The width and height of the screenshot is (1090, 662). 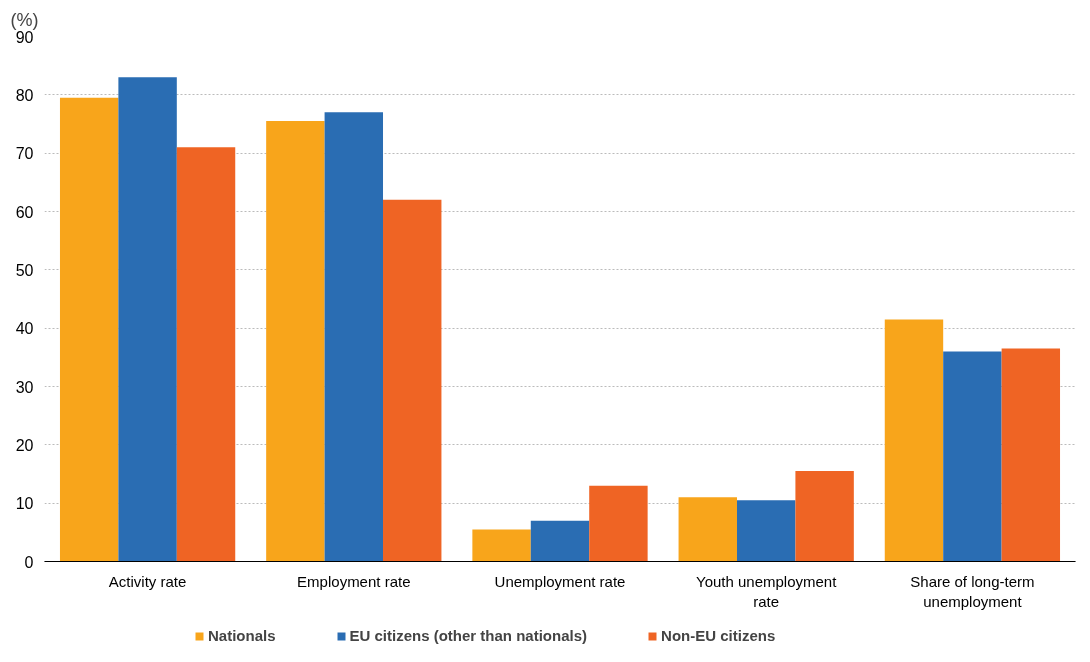 What do you see at coordinates (24, 95) in the screenshot?
I see `y-tick-label: 80` at bounding box center [24, 95].